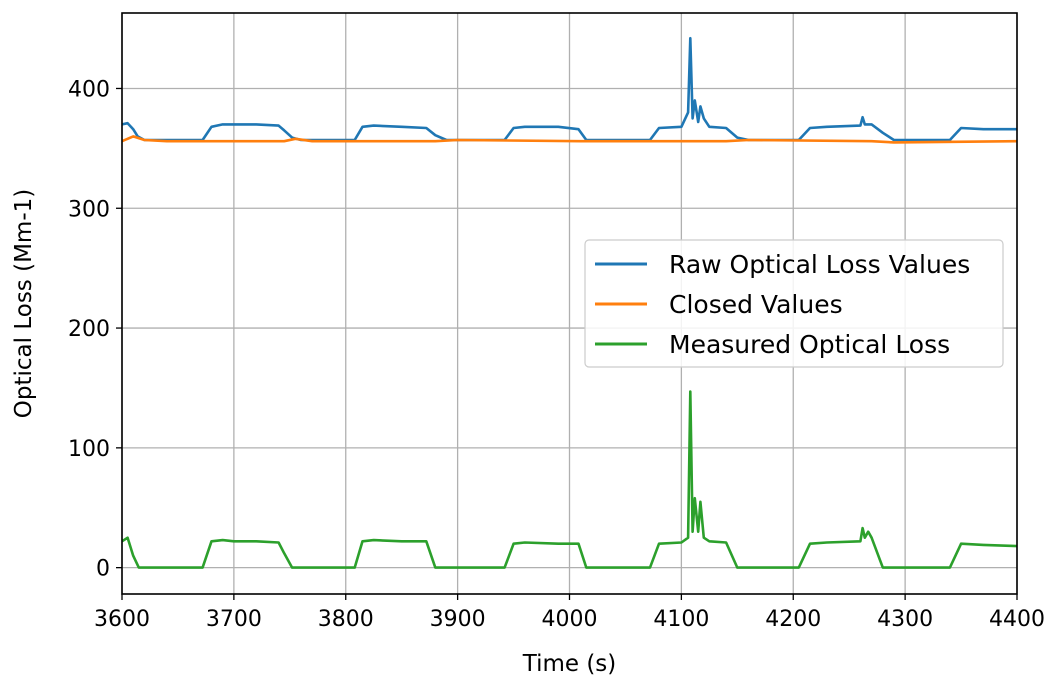  What do you see at coordinates (89, 449) in the screenshot?
I see `y-tick-label: 100` at bounding box center [89, 449].